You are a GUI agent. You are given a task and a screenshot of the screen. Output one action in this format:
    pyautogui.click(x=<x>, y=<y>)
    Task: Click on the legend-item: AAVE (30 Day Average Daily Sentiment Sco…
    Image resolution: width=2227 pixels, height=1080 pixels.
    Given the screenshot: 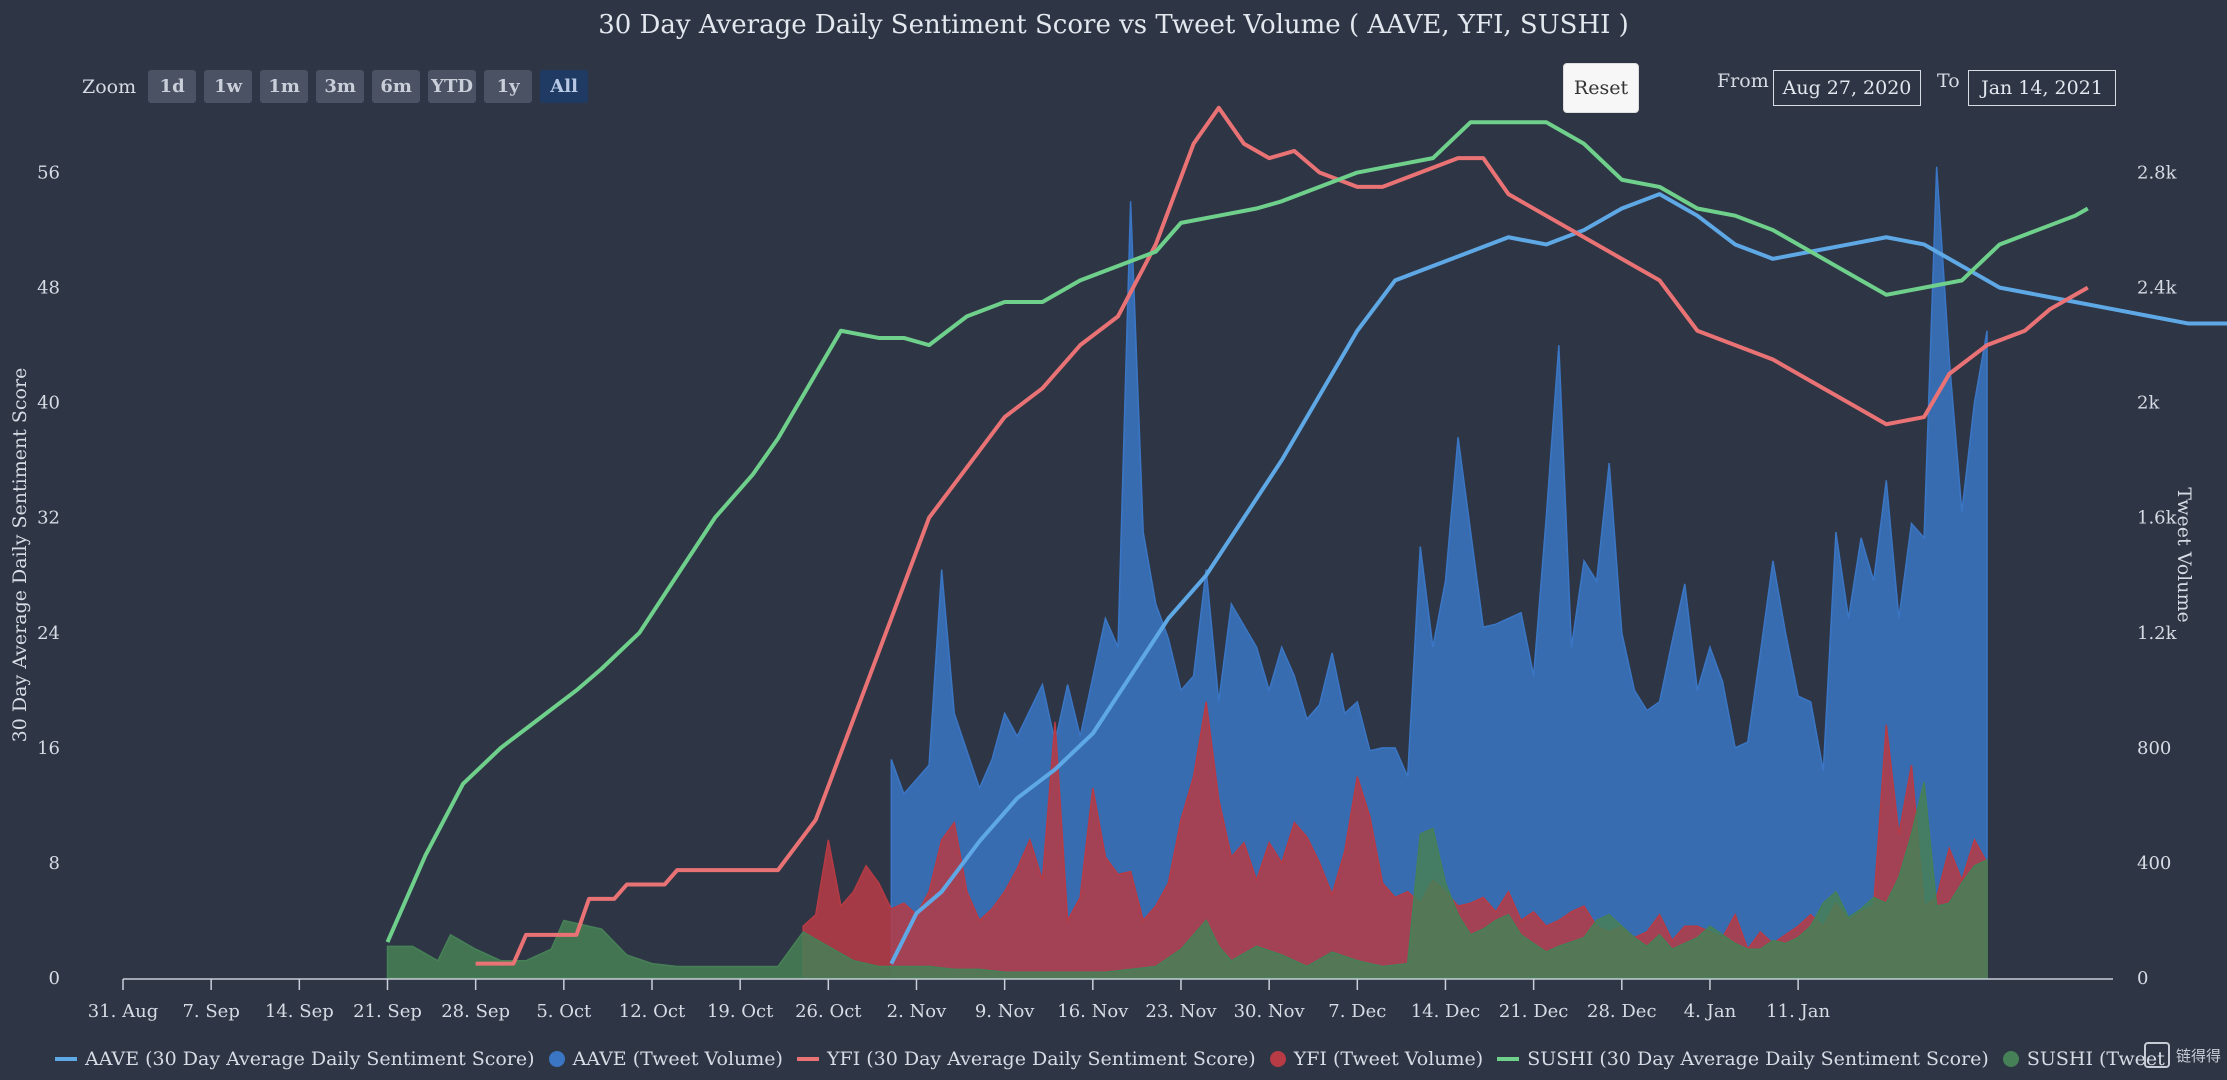 What is the action you would take?
    pyautogui.click(x=295, y=1059)
    